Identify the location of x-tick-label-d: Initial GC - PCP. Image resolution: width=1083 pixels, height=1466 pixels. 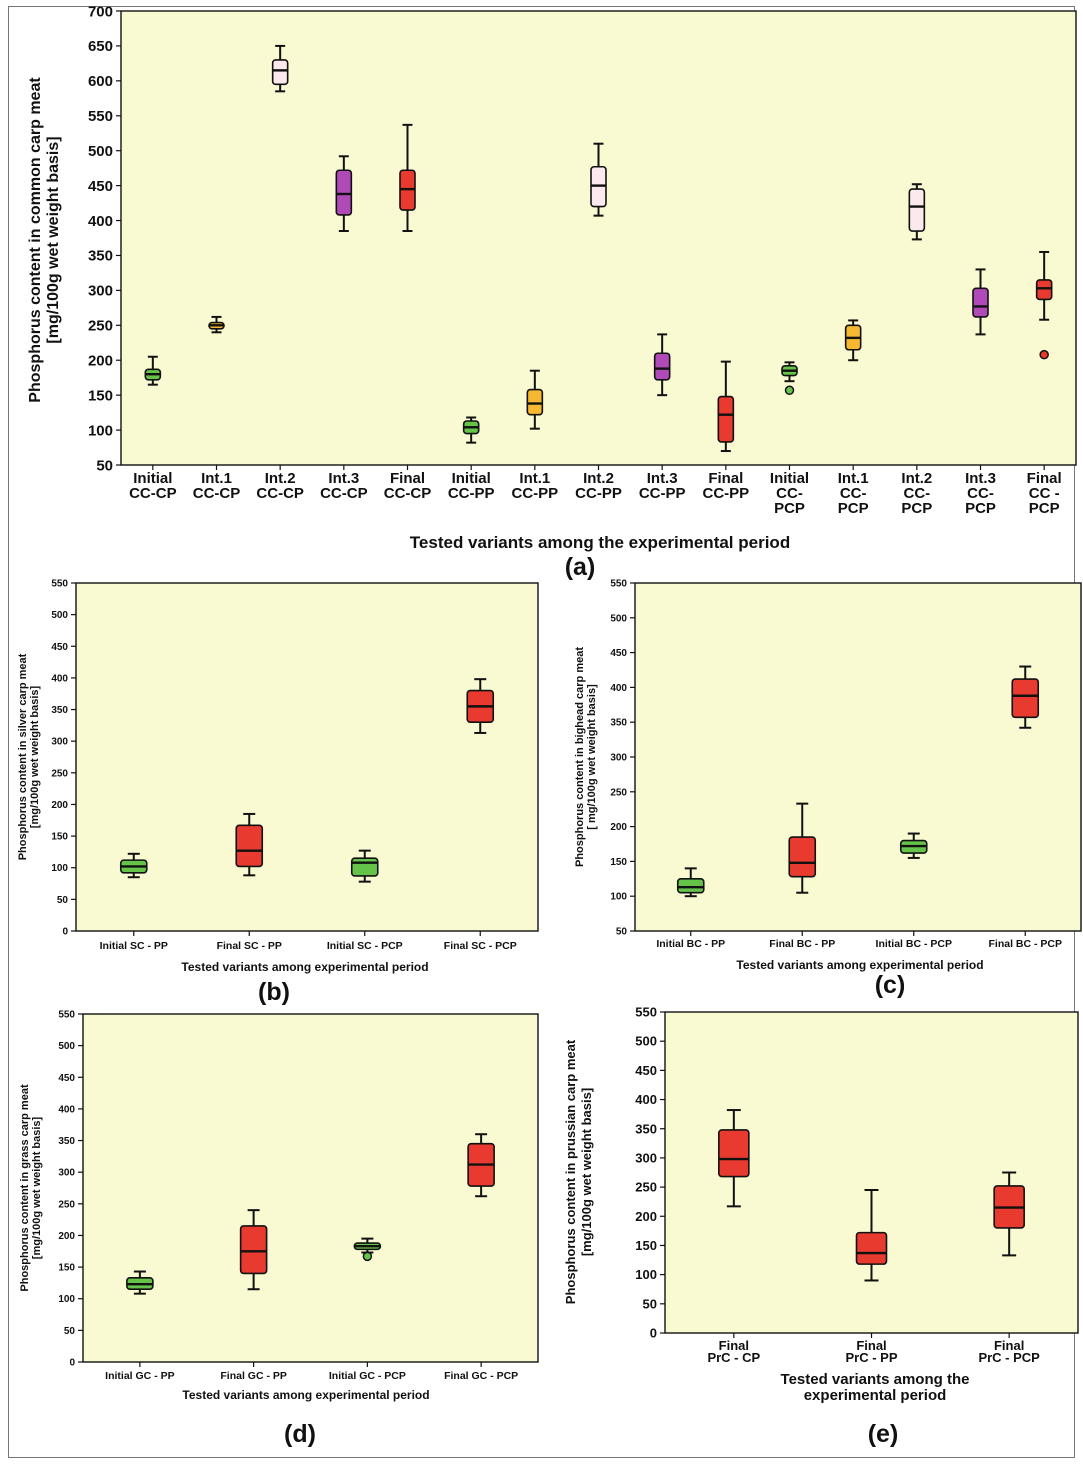
(367, 1376).